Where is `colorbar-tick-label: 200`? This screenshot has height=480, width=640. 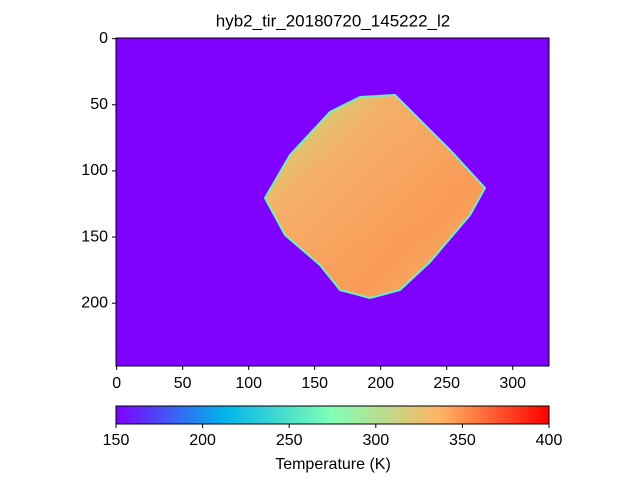
colorbar-tick-label: 200 is located at coordinates (202, 440).